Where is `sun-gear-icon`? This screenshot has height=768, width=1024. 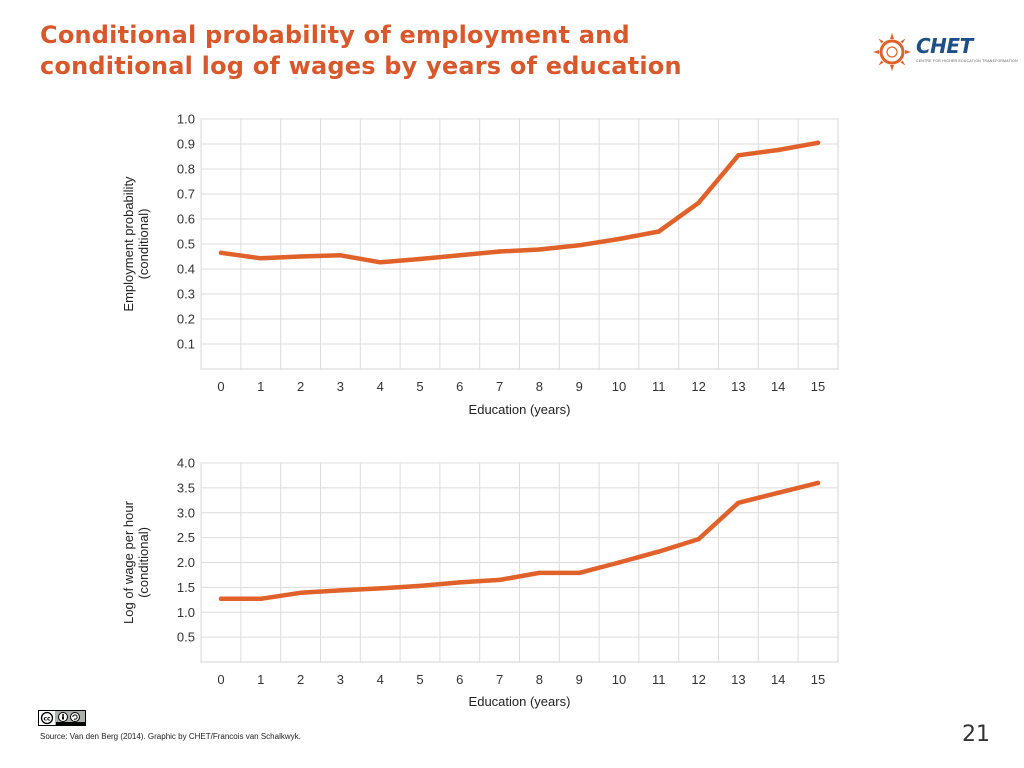
sun-gear-icon is located at coordinates (892, 52).